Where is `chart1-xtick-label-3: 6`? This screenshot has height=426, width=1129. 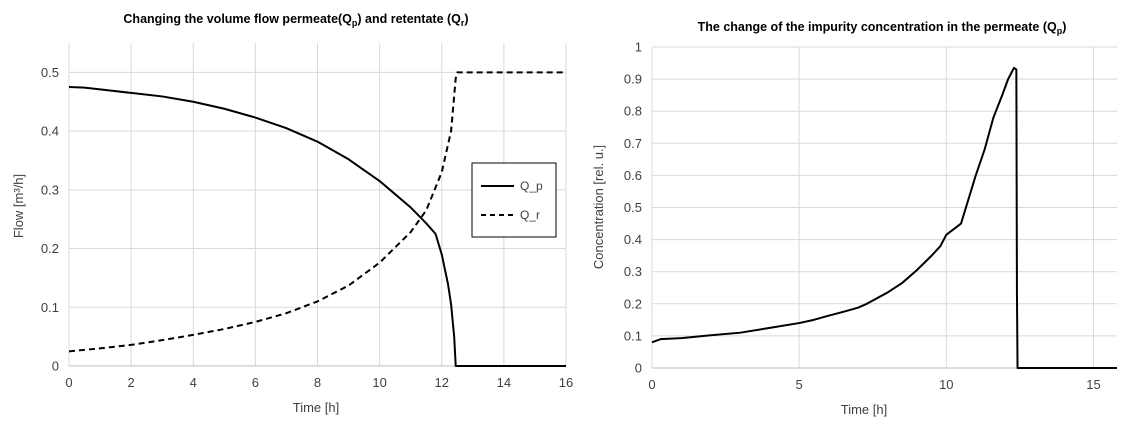
chart1-xtick-label-3: 6 is located at coordinates (255, 382).